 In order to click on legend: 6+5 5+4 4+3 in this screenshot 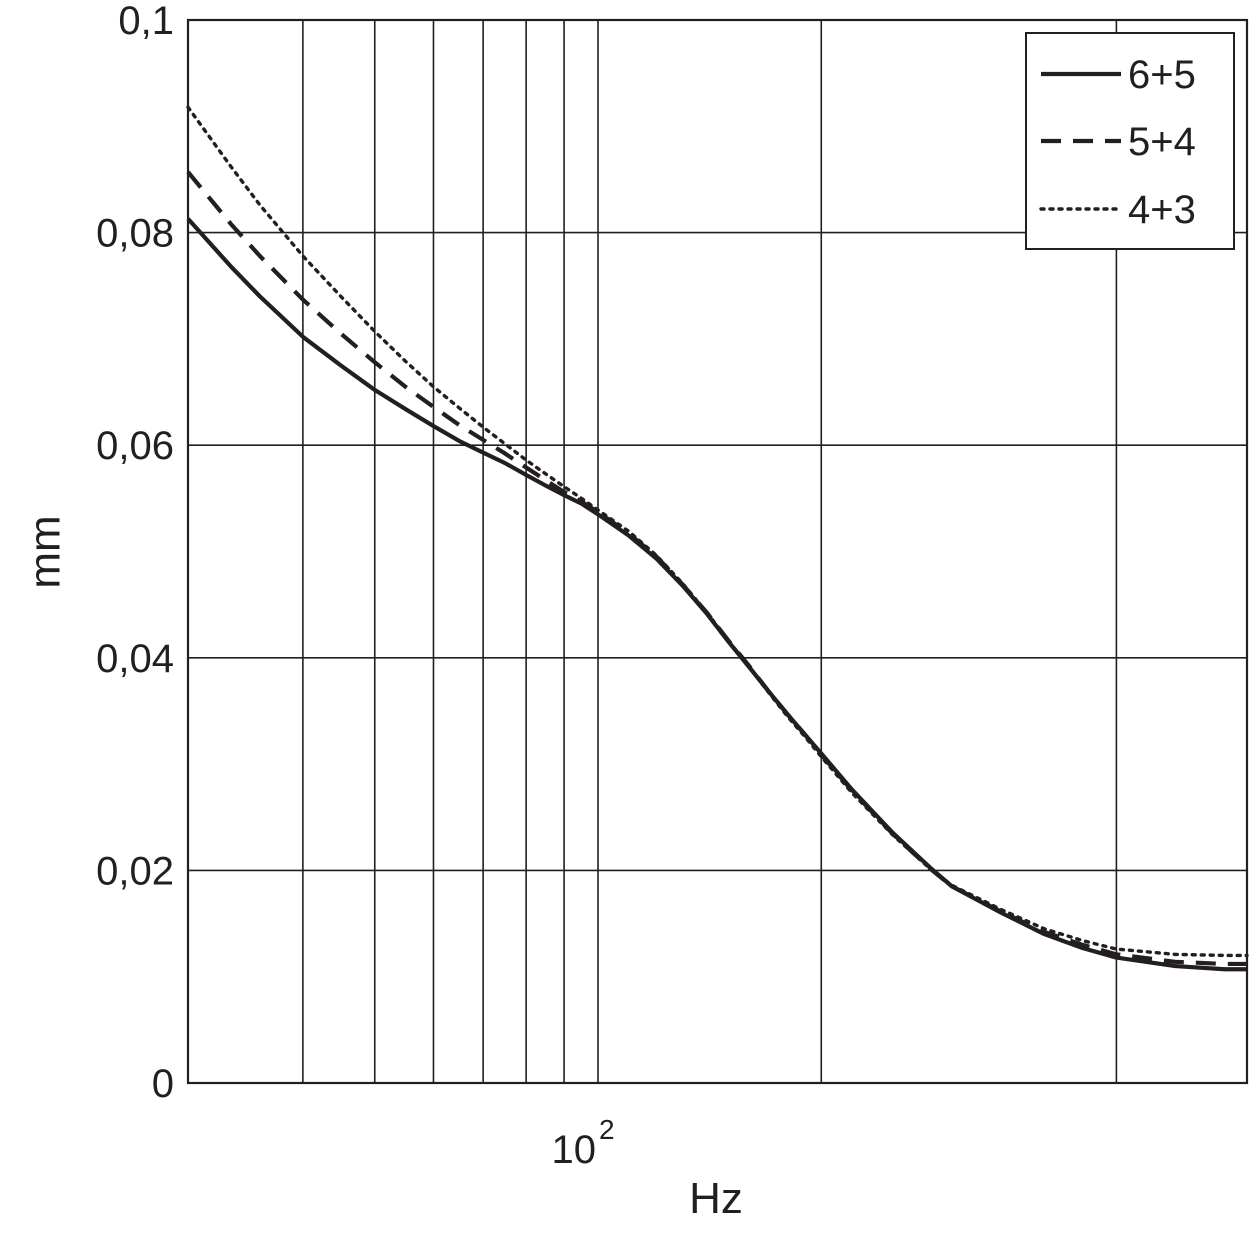, I will do `click(1130, 141)`.